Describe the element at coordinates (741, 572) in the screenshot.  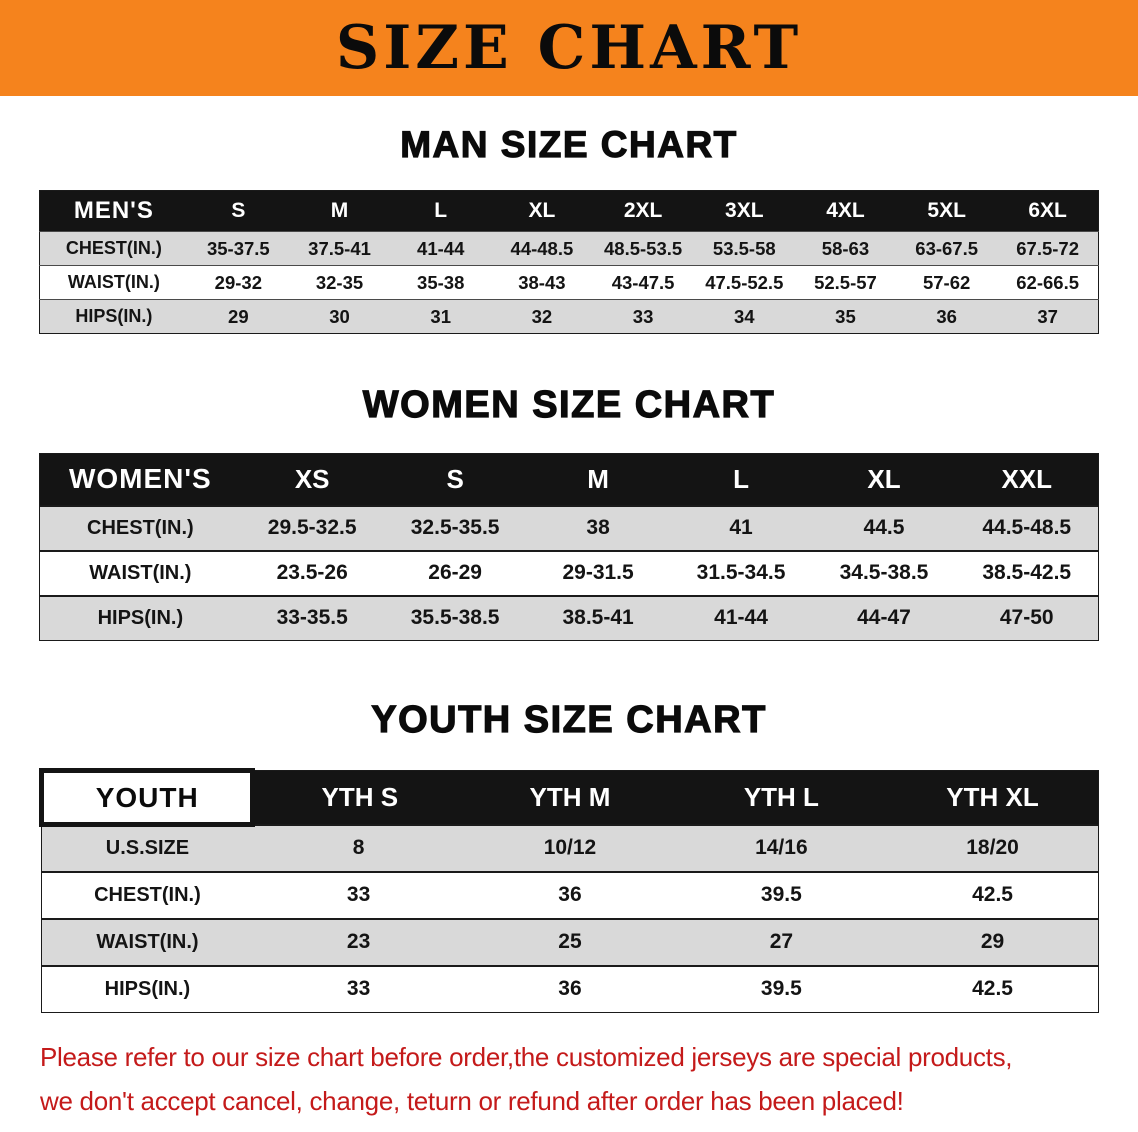
I see `size-value: 31.5-34.5` at that location.